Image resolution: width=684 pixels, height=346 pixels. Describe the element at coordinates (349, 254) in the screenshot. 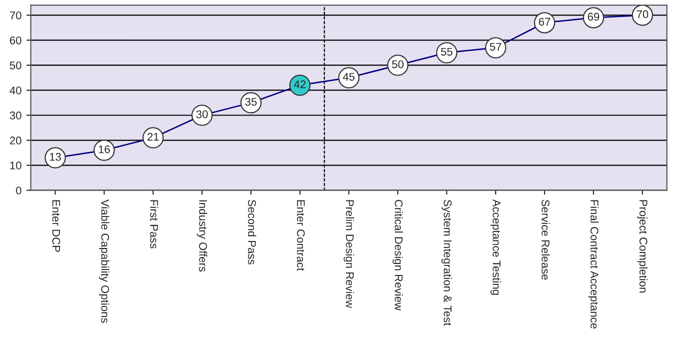

I see `x-tick-label: Prelim Design Review` at that location.